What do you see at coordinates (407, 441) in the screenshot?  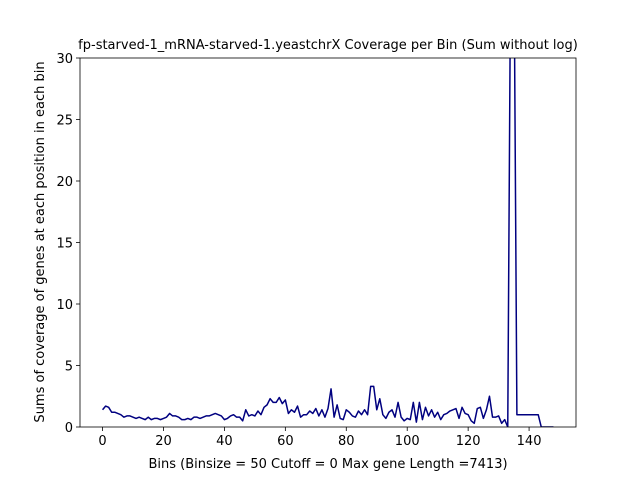 I see `x-tick-label: 100` at bounding box center [407, 441].